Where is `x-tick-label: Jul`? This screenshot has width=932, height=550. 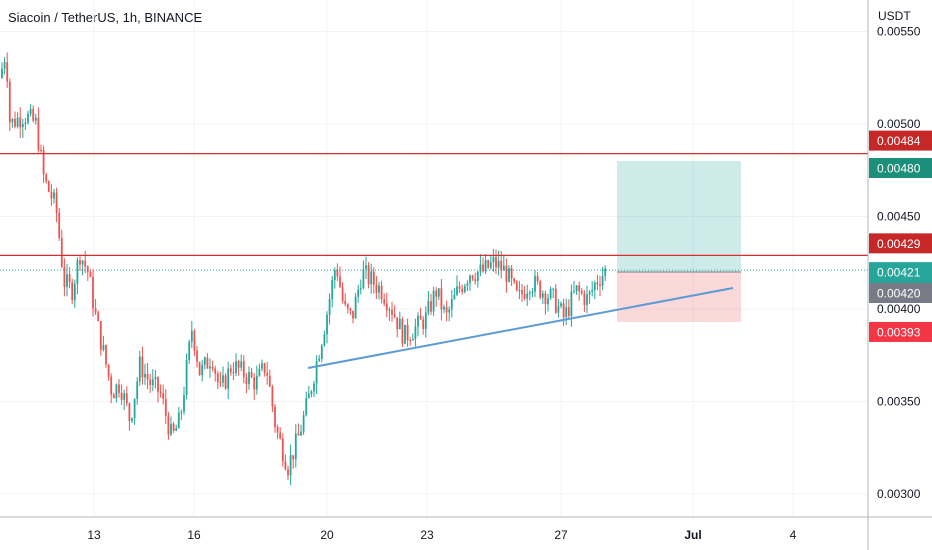
x-tick-label: Jul is located at coordinates (692, 535).